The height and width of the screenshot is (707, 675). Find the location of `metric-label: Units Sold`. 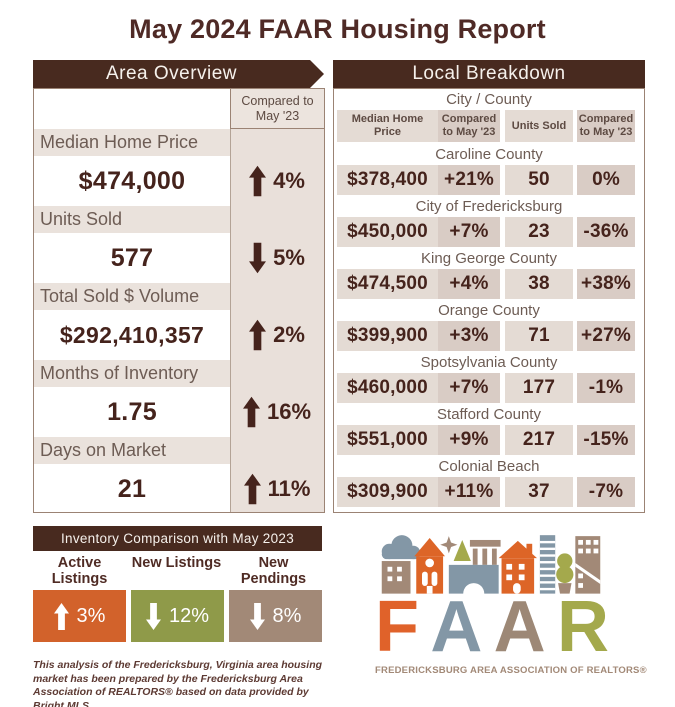

metric-label: Units Sold is located at coordinates (132, 219).